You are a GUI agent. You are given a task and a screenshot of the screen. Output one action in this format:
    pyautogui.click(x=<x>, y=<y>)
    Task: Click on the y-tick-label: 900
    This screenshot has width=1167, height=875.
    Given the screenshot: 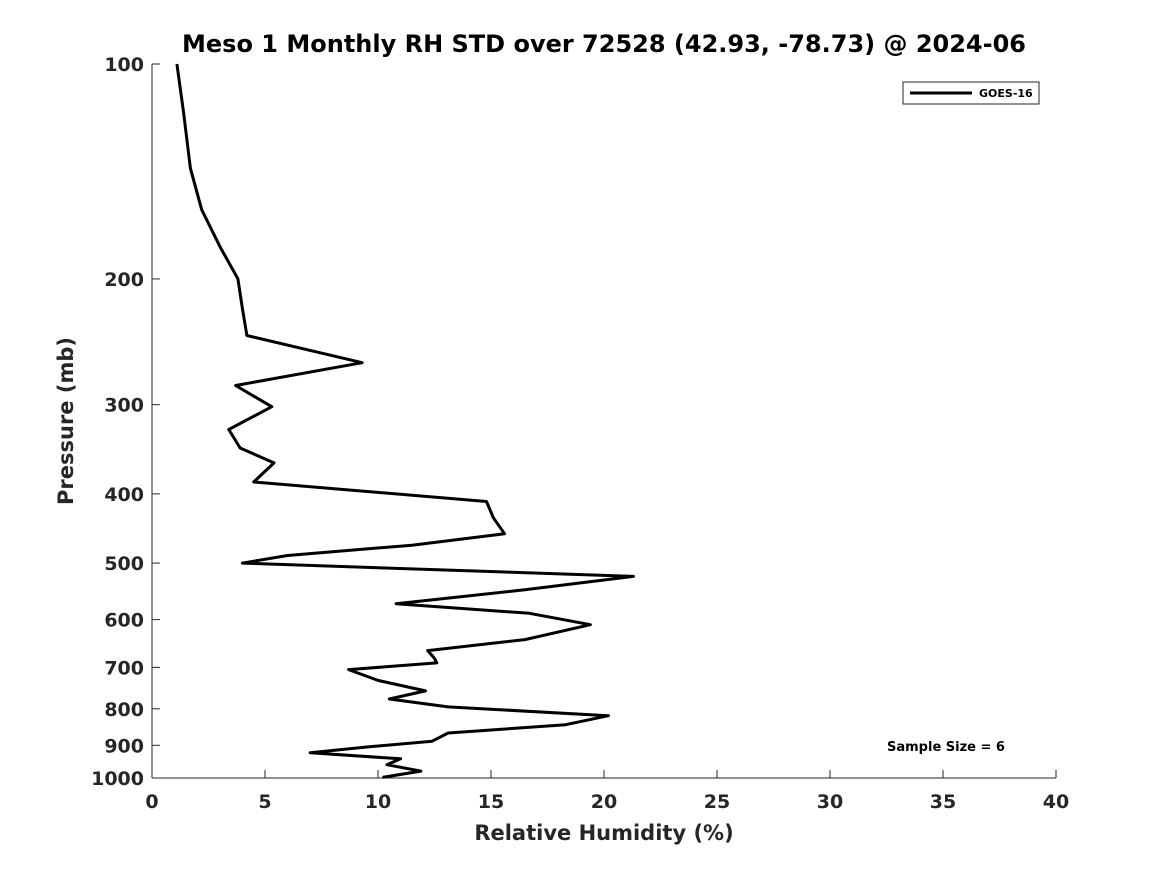 What is the action you would take?
    pyautogui.click(x=124, y=746)
    